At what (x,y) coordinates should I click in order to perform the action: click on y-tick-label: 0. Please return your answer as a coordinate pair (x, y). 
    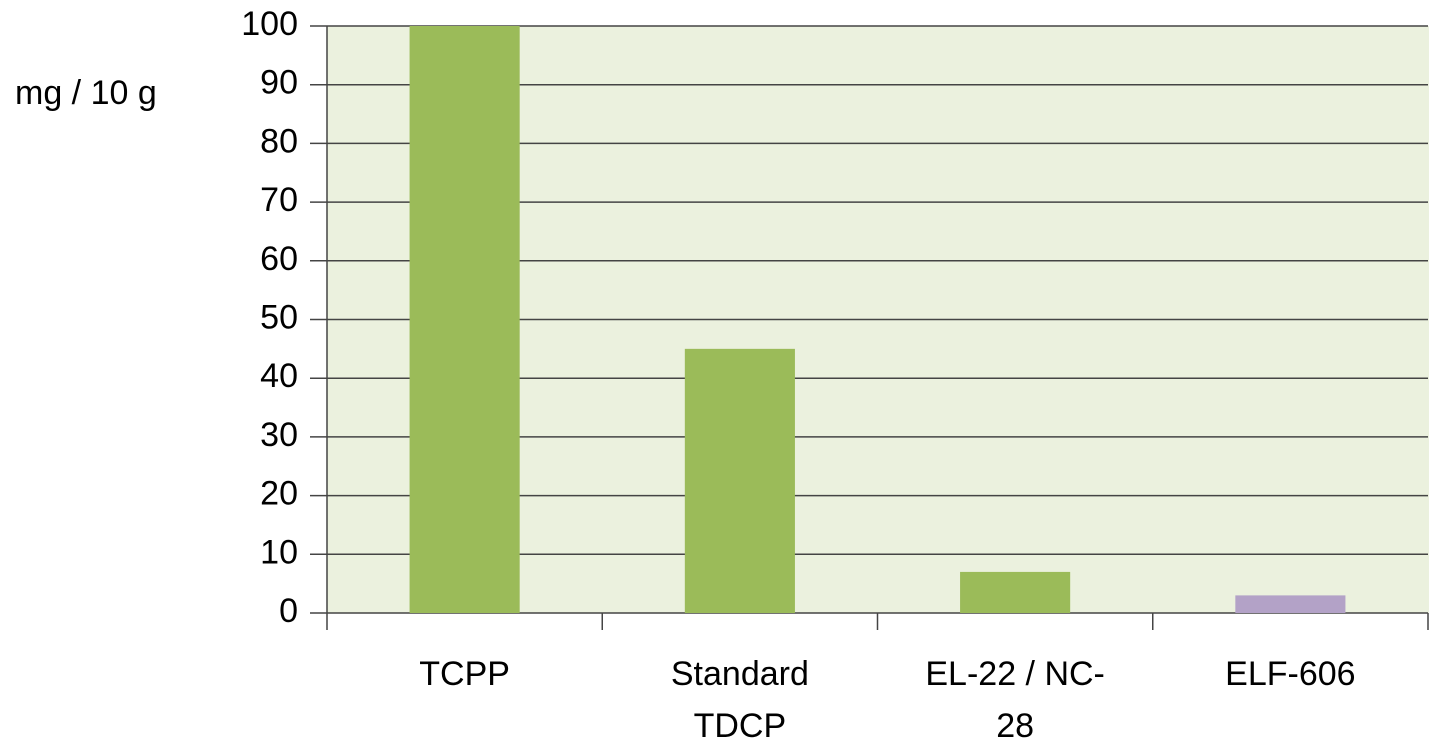
    Looking at the image, I should click on (288, 611).